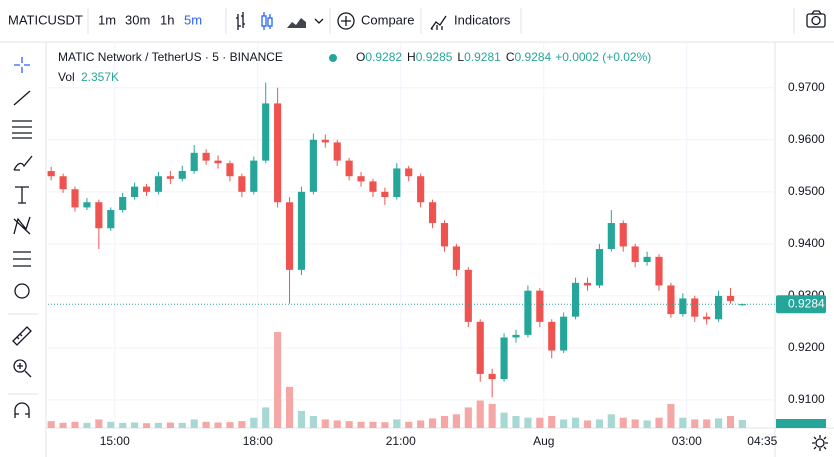  What do you see at coordinates (45, 19) in the screenshot?
I see `symbol: MATICUSDT` at bounding box center [45, 19].